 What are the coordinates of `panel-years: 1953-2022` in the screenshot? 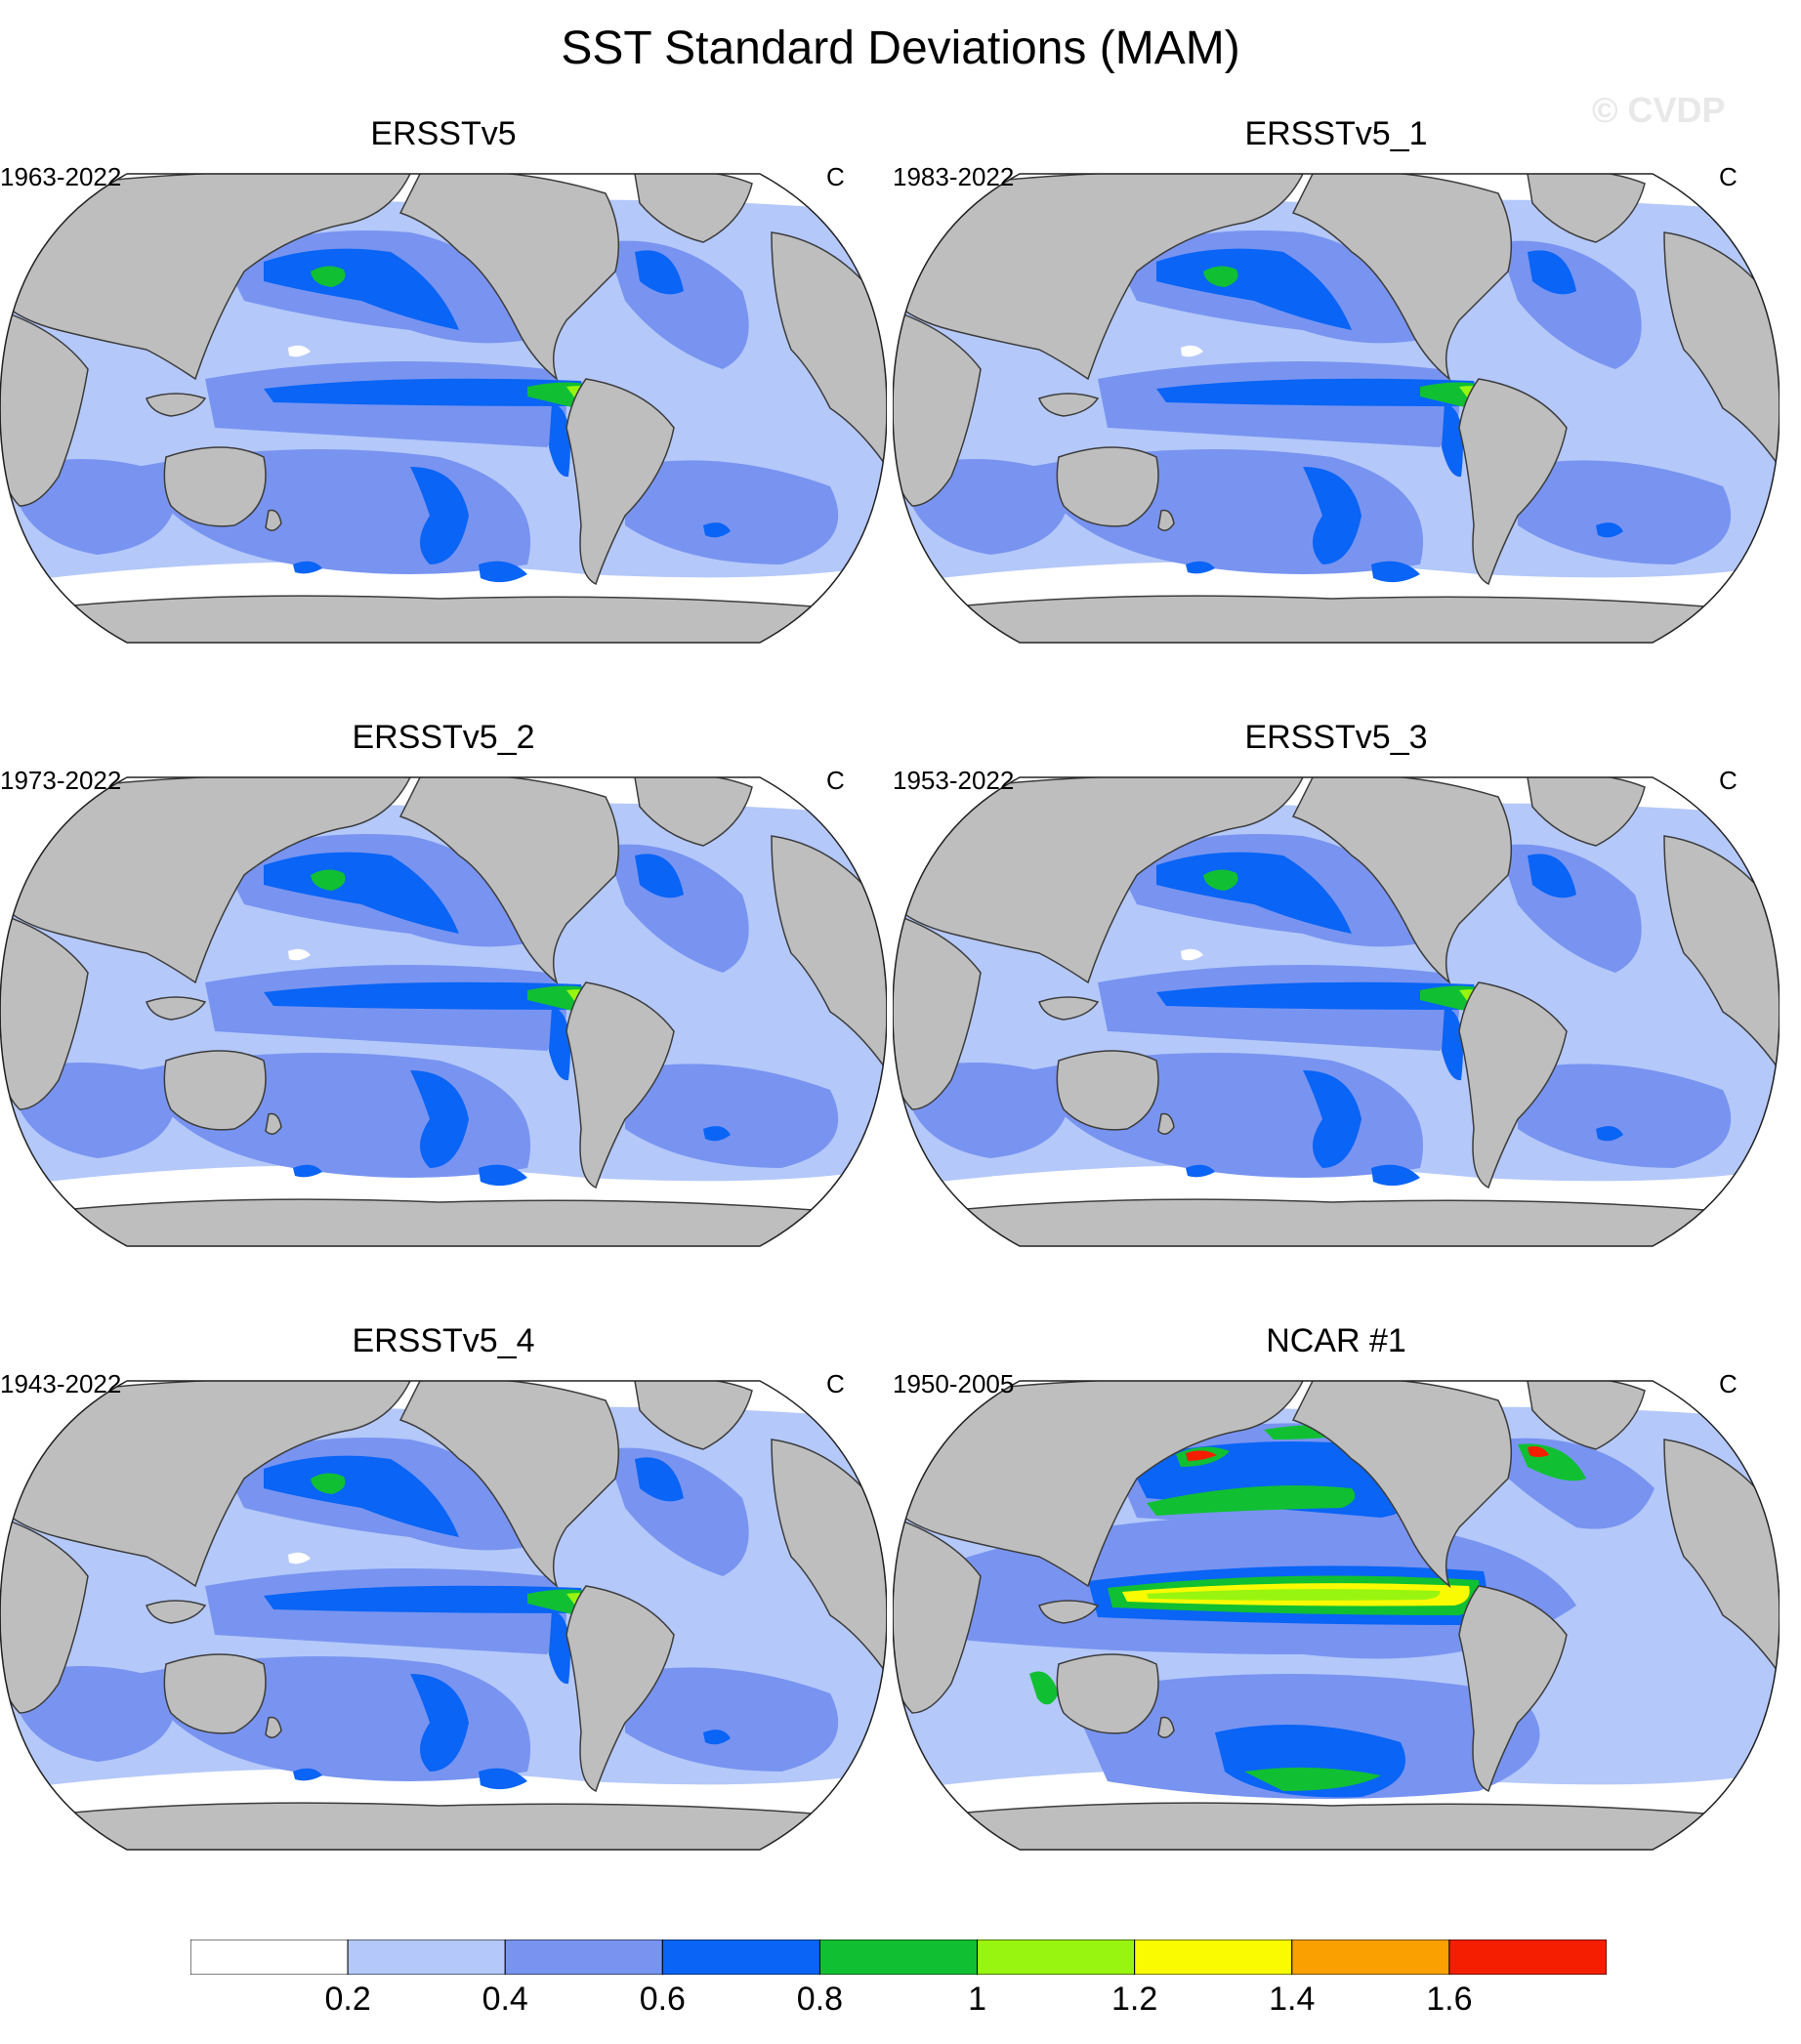 It's located at (954, 780).